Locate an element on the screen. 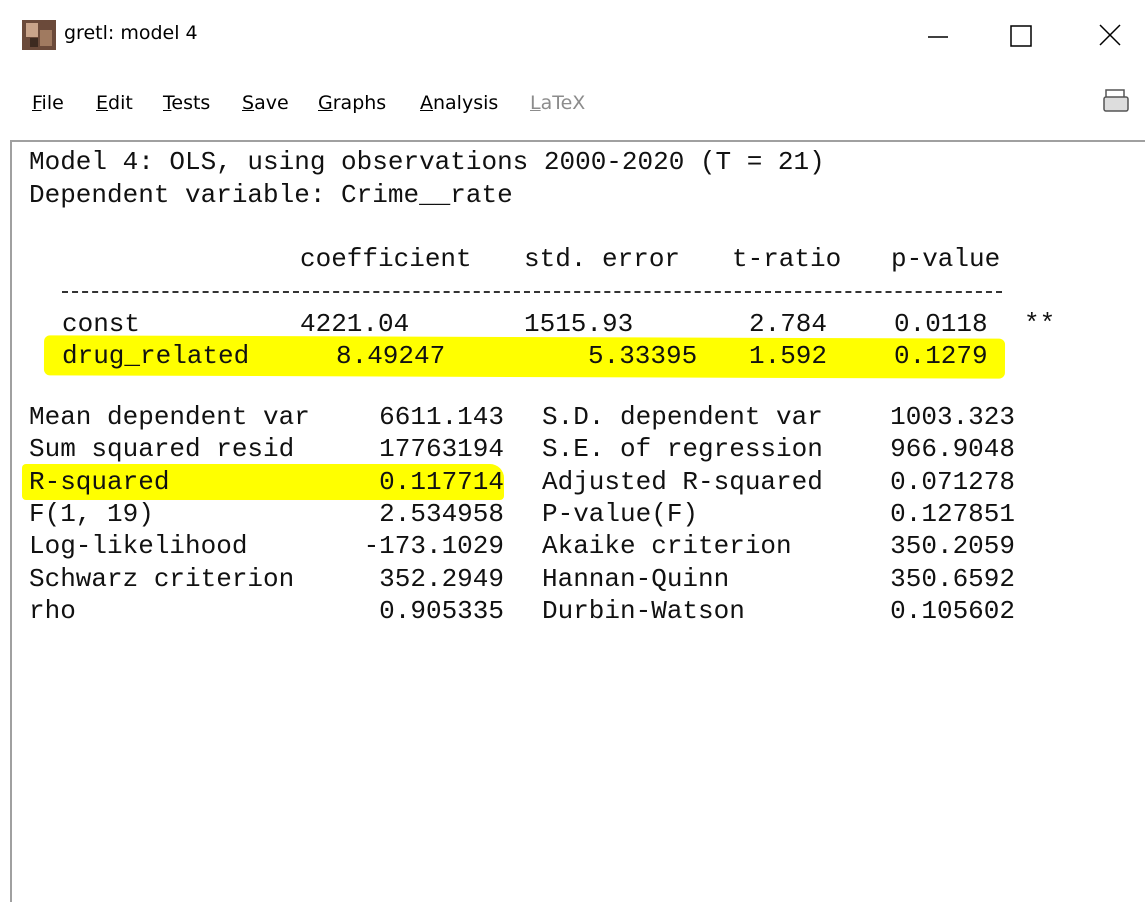  menu-item: Save is located at coordinates (265, 103).